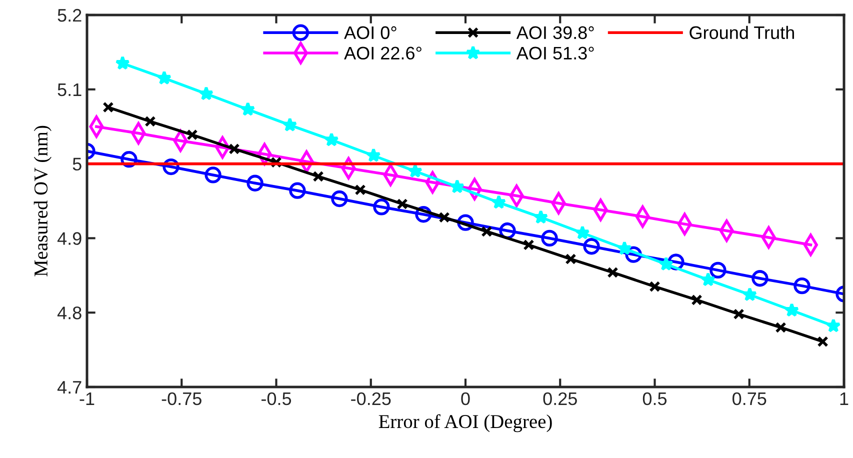  What do you see at coordinates (465, 423) in the screenshot?
I see `x-axis-title: Error of AOI (Degree)` at bounding box center [465, 423].